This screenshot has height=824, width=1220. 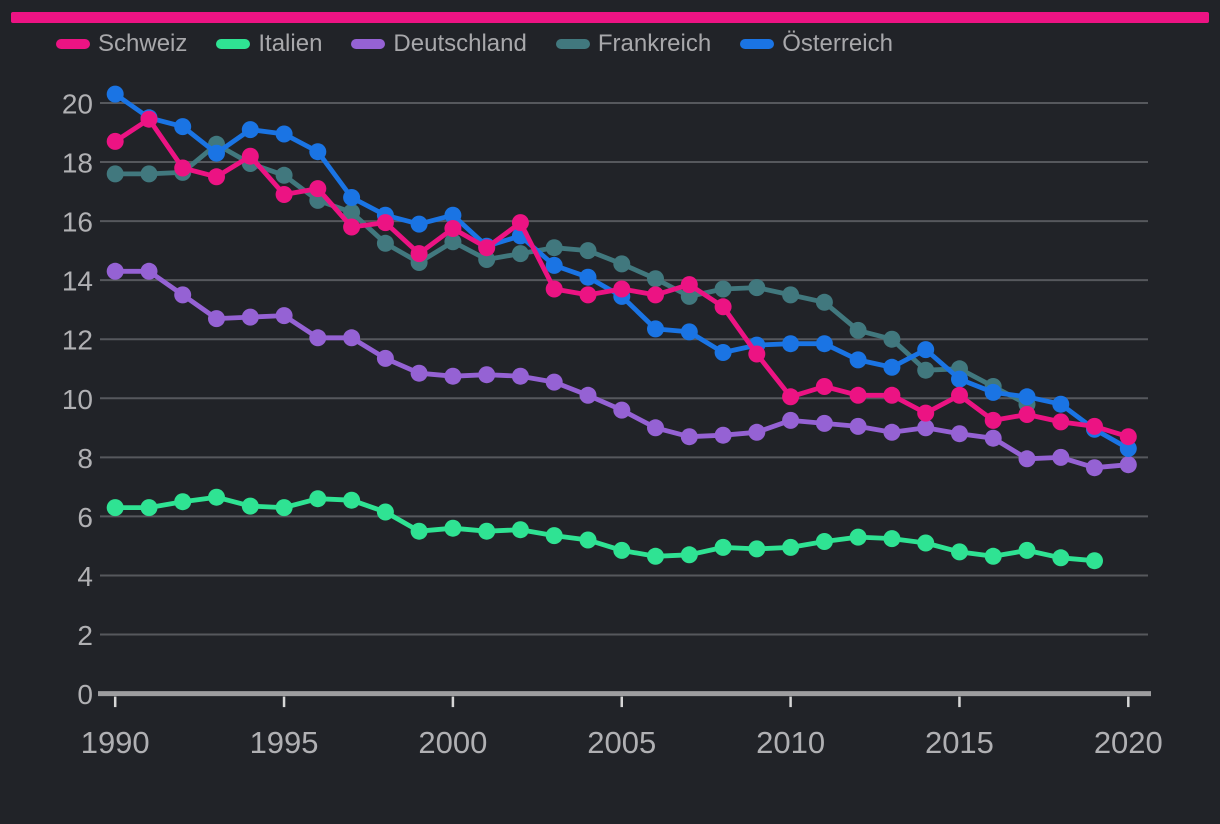 I want to click on legend-item-italien: Italien, so click(x=269, y=44).